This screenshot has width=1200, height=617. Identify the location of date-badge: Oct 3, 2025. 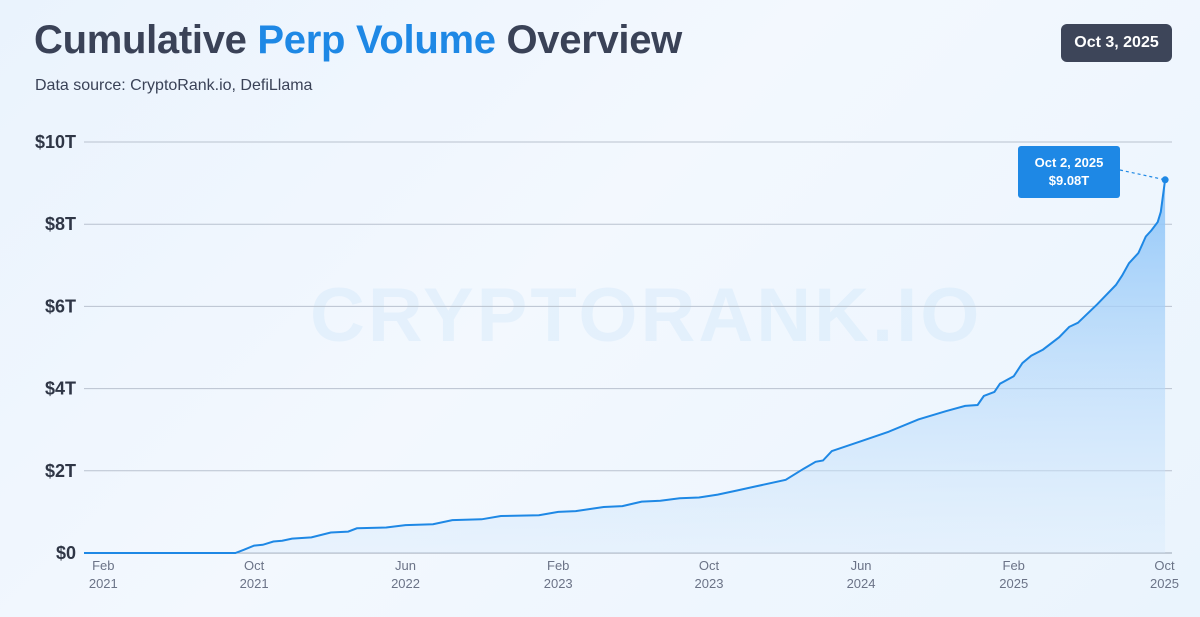
(1116, 43).